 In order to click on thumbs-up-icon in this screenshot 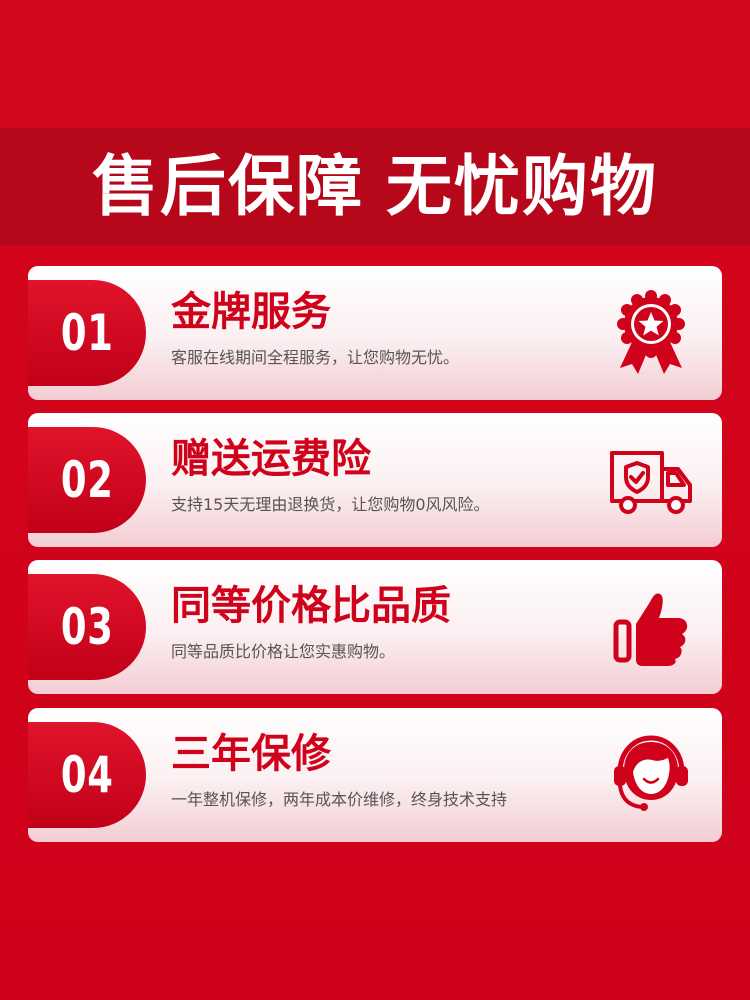, I will do `click(651, 627)`.